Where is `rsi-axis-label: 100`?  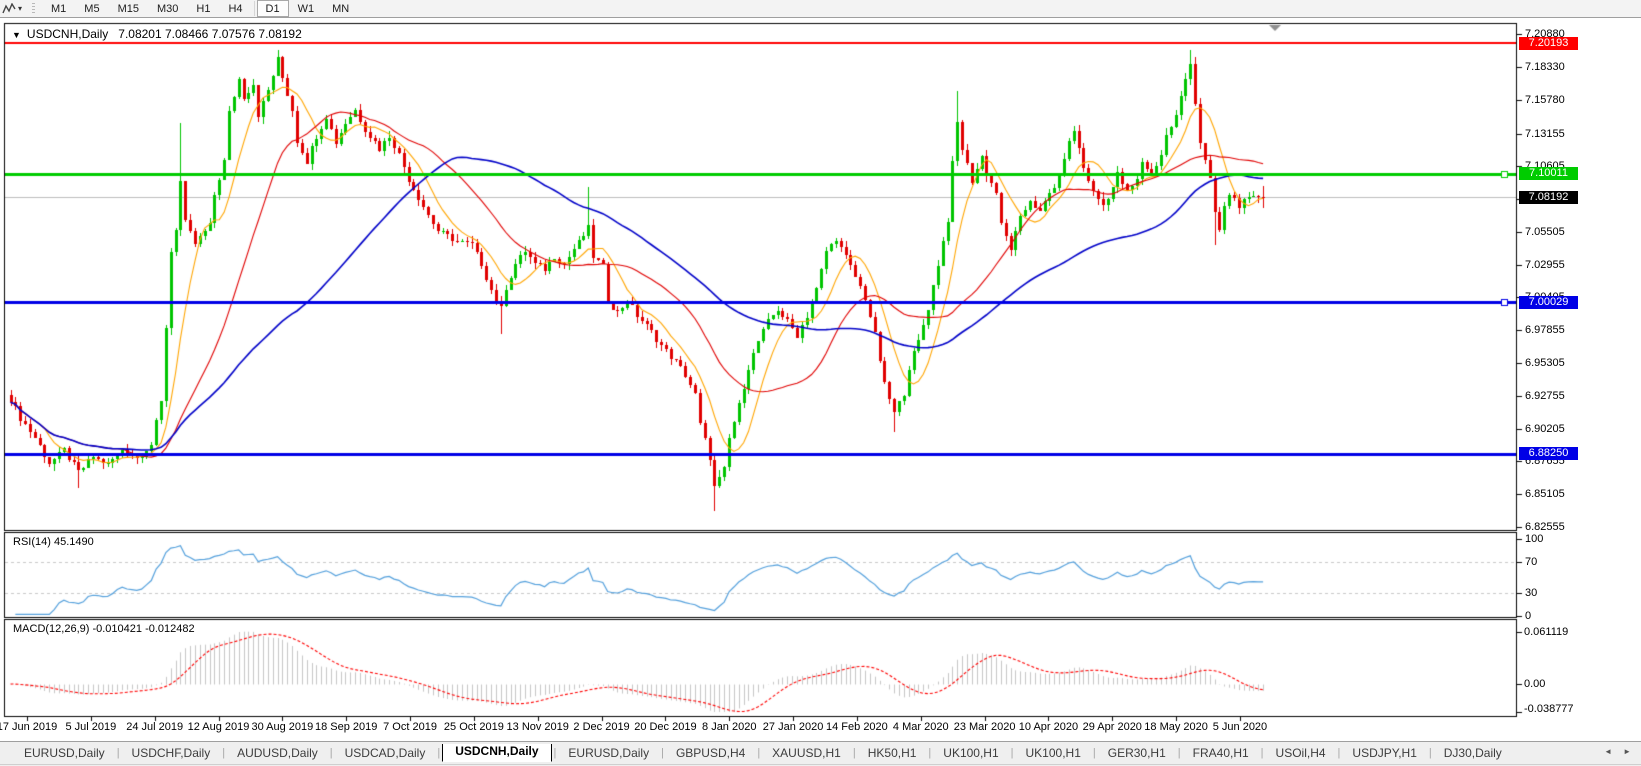
rsi-axis-label: 100 is located at coordinates (1534, 539).